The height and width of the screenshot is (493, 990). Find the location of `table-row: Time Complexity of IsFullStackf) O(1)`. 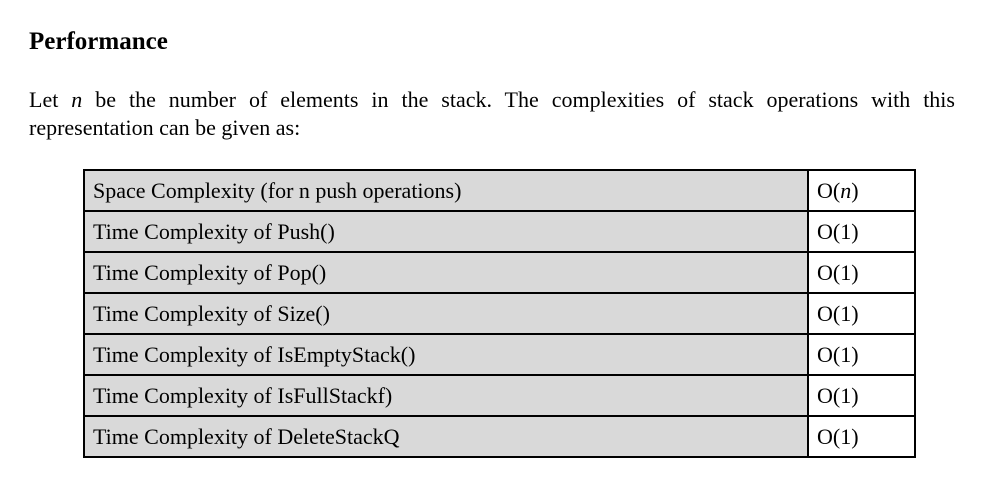

table-row: Time Complexity of IsFullStackf) O(1) is located at coordinates (499, 395).